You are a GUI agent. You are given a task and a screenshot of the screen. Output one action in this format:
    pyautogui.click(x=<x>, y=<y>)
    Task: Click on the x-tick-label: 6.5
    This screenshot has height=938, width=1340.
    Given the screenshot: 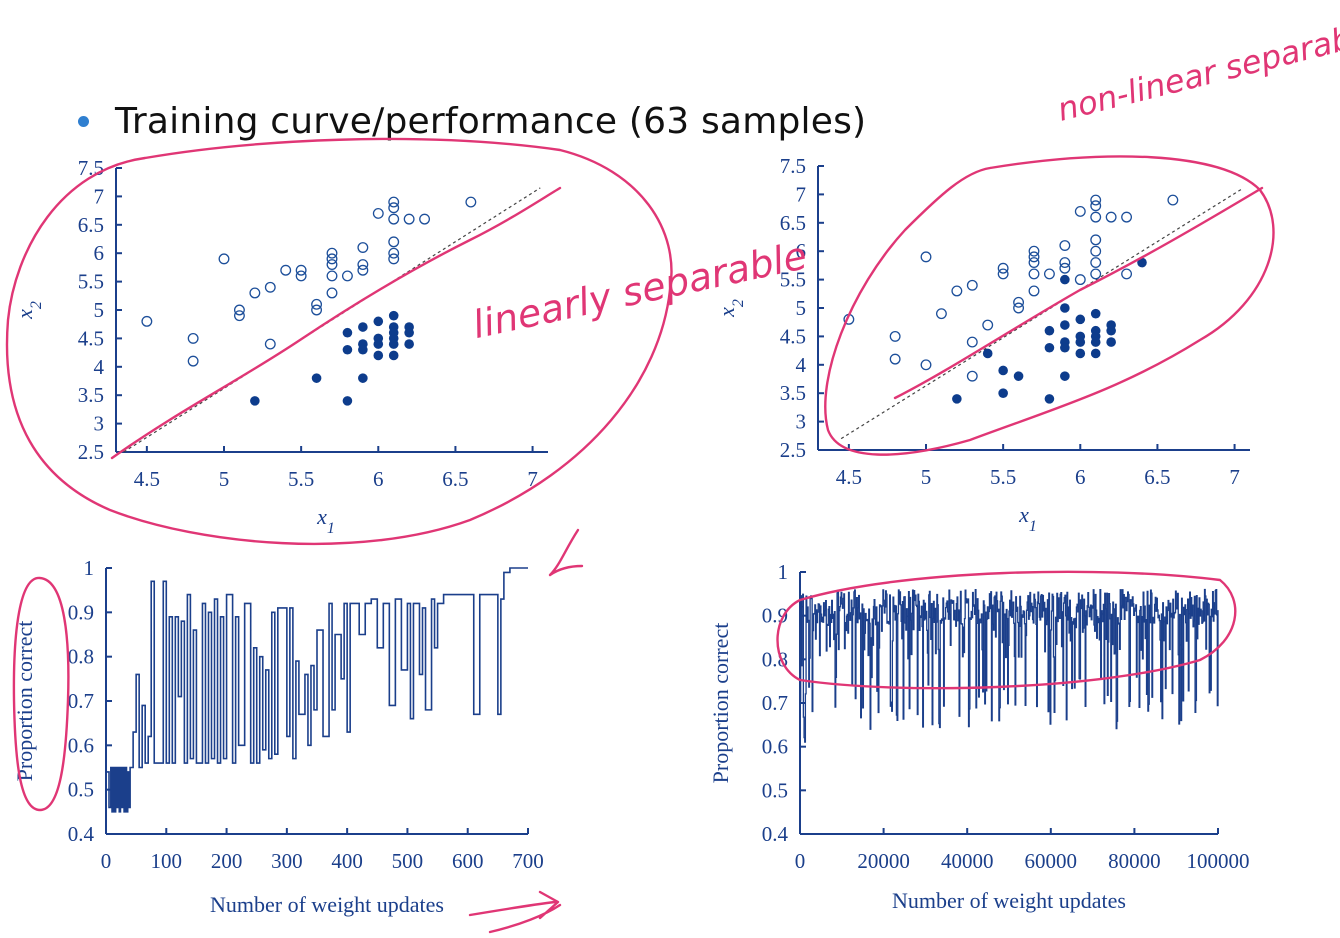 What is the action you would take?
    pyautogui.click(x=1157, y=477)
    